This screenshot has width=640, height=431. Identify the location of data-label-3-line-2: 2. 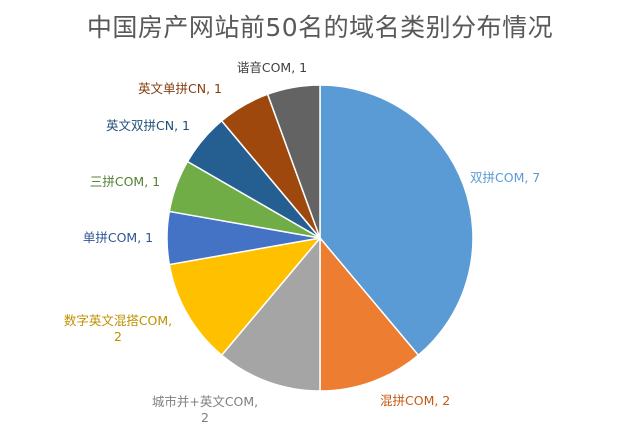
(205, 417).